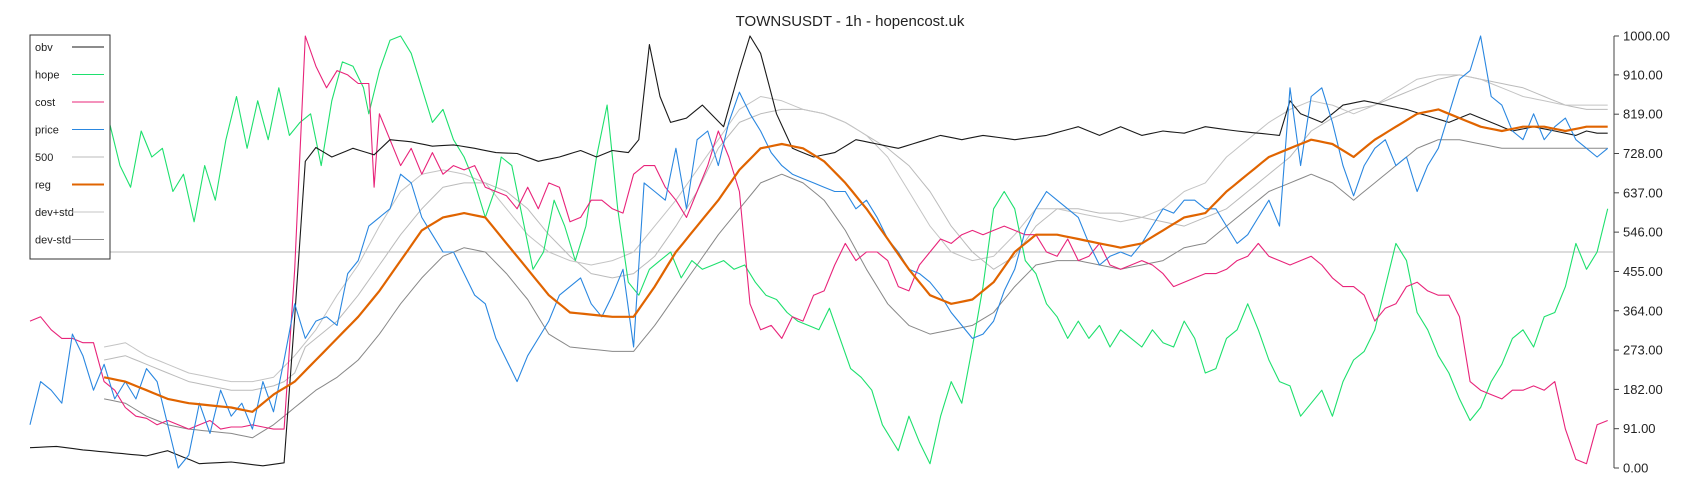 The height and width of the screenshot is (500, 1700). I want to click on legend-label: reg, so click(43, 186).